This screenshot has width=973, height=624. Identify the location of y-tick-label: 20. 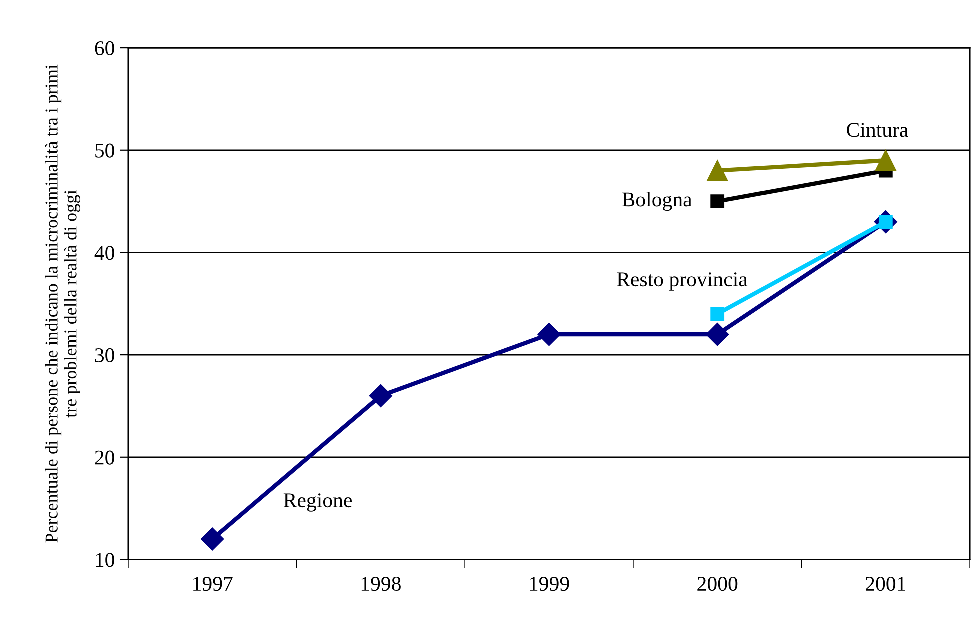
(104, 457).